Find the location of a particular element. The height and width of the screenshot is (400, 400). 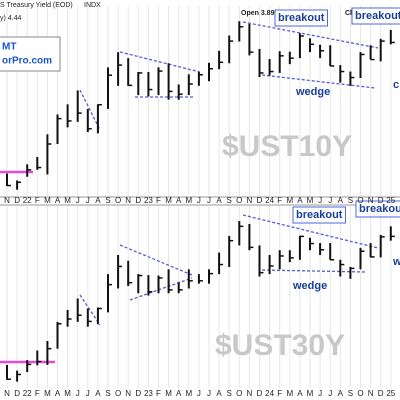

logo-text: orPro.com is located at coordinates (27, 61).